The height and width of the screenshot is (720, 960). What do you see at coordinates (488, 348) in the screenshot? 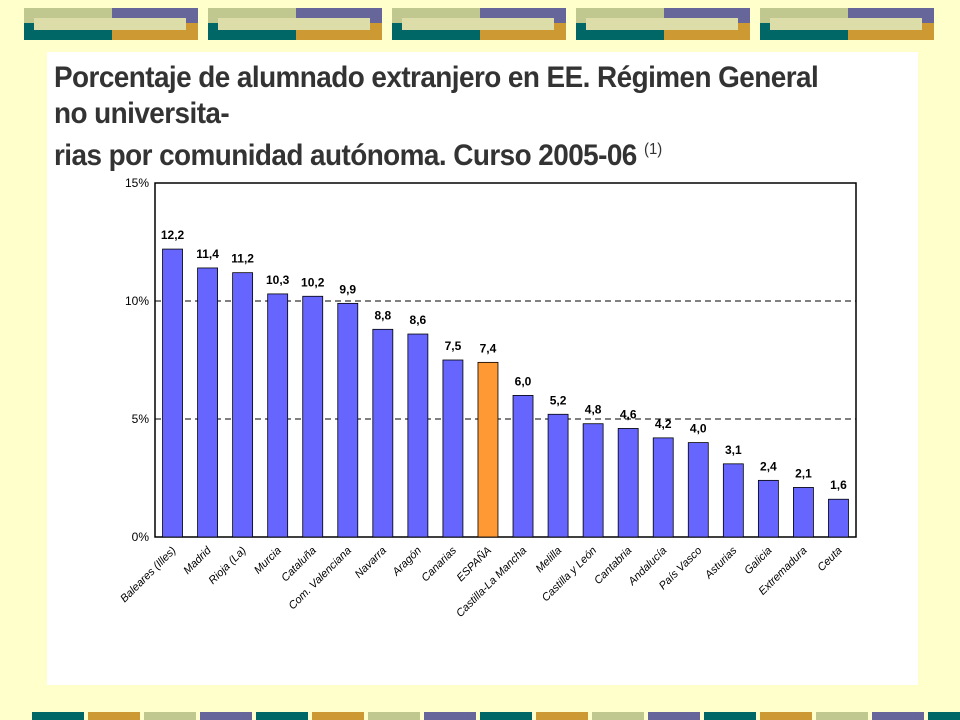
I see `data-label: 7,4` at bounding box center [488, 348].